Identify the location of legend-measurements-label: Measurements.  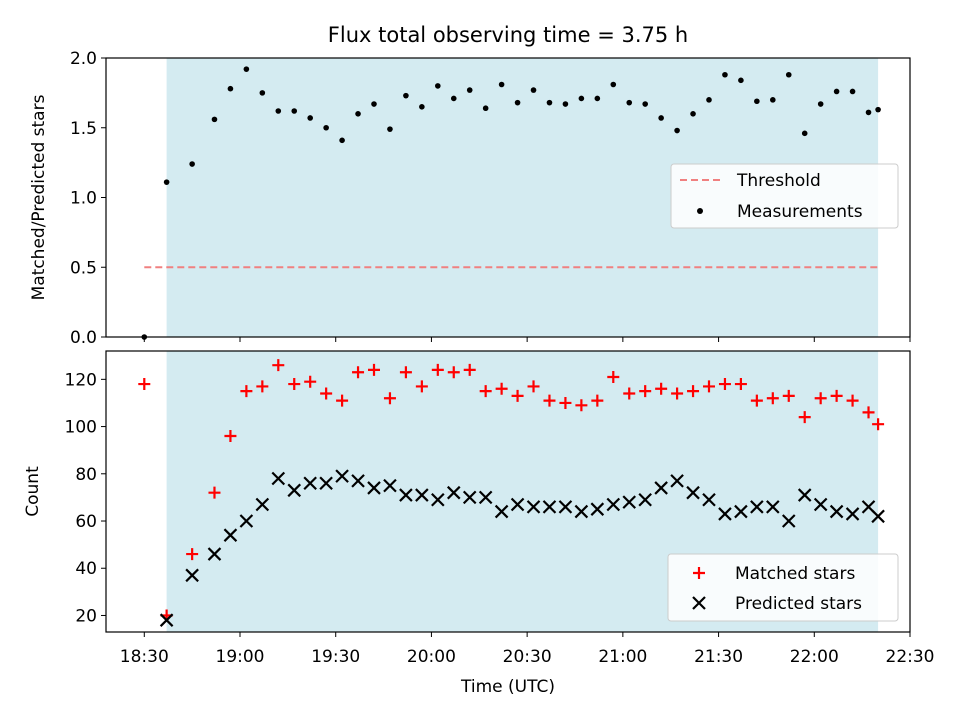
(800, 212).